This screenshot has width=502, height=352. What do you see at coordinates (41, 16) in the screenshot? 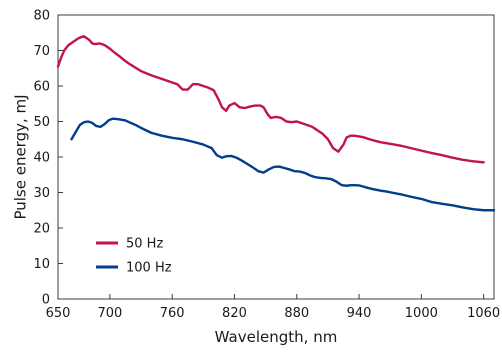
I see `y-tick-label: 80` at bounding box center [41, 16].